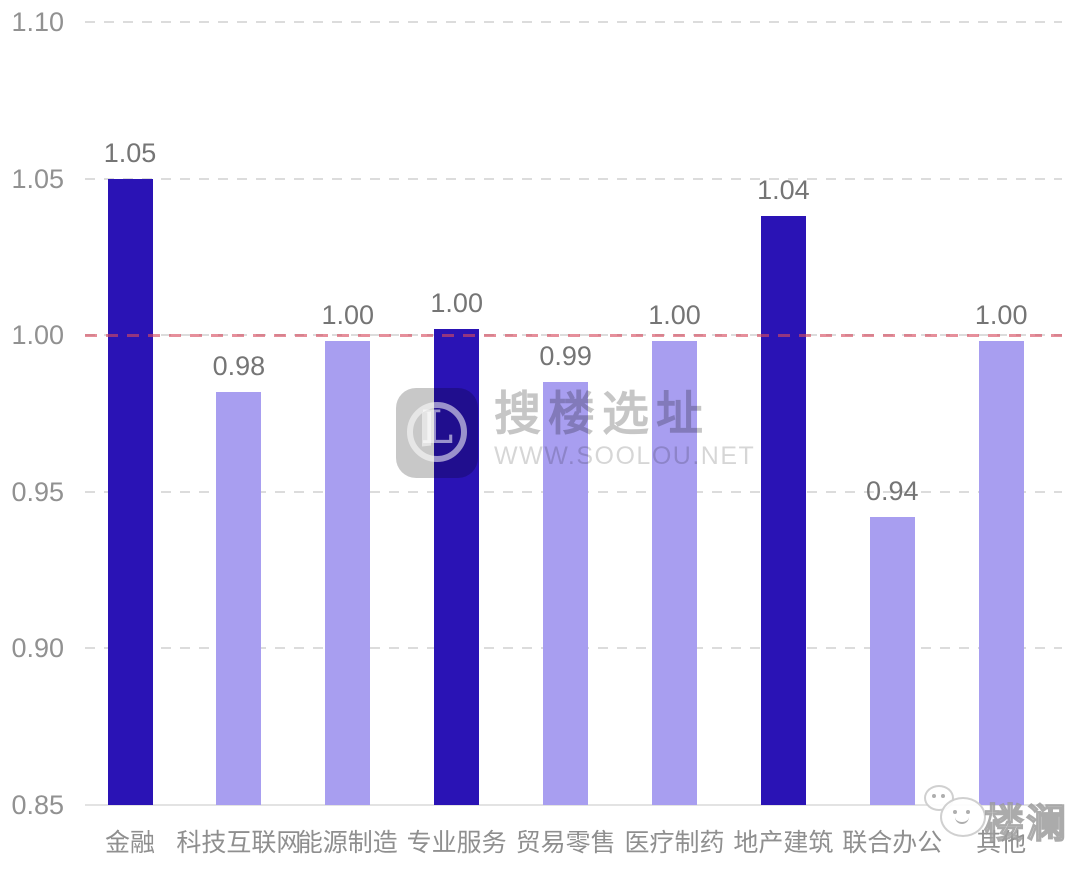  I want to click on bar-value-label: 0.98, so click(239, 365).